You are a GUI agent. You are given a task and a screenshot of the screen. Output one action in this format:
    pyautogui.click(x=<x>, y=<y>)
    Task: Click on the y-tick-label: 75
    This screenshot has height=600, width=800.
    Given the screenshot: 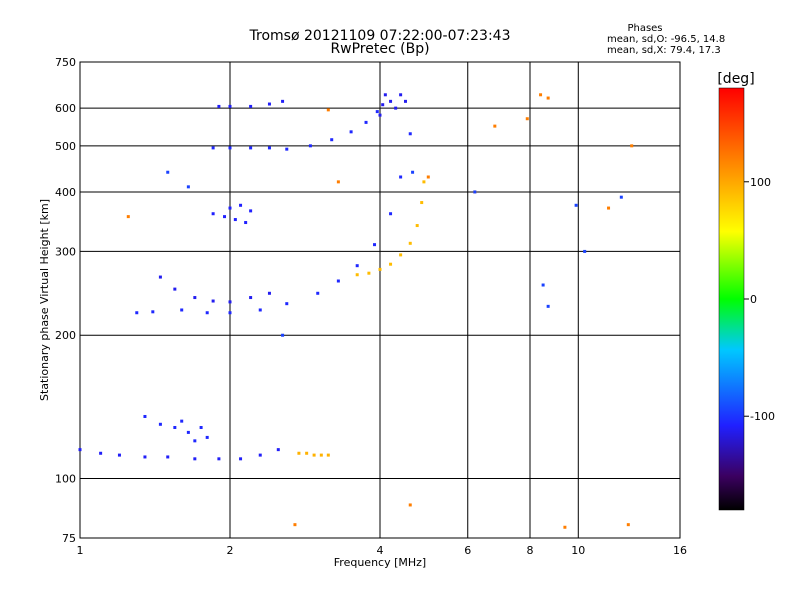 What is the action you would take?
    pyautogui.click(x=69, y=538)
    